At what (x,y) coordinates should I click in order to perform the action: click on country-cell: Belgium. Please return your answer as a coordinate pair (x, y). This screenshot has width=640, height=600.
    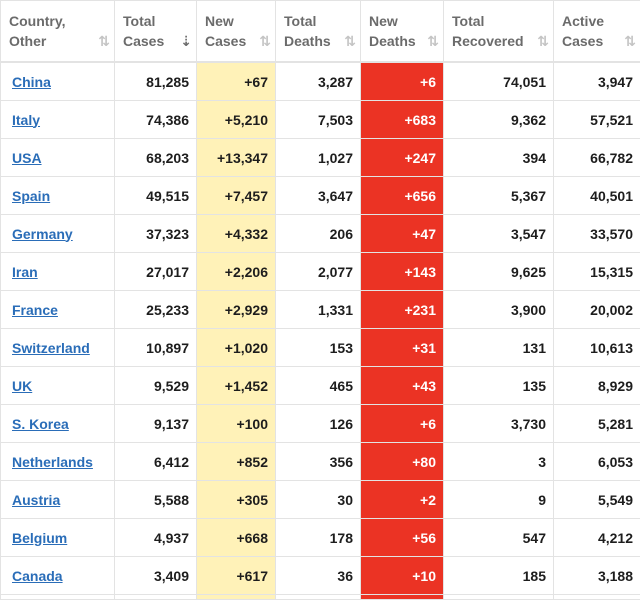
    Looking at the image, I should click on (58, 538).